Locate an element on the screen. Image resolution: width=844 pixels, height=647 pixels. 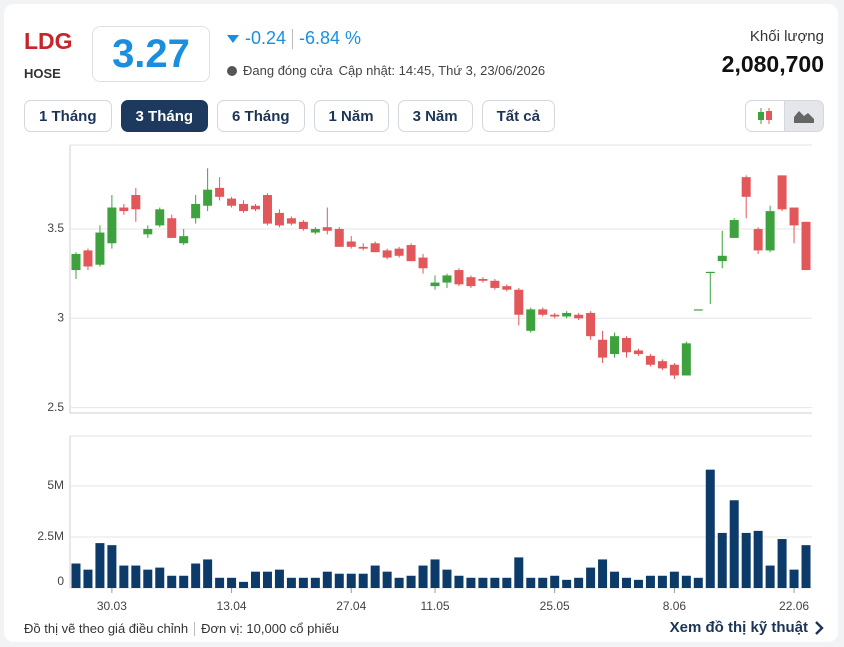
range-buttons: 1 Tháng 3 Tháng 6 Tháng 1 Năm 3 Năm Tất cả is located at coordinates (289, 116).